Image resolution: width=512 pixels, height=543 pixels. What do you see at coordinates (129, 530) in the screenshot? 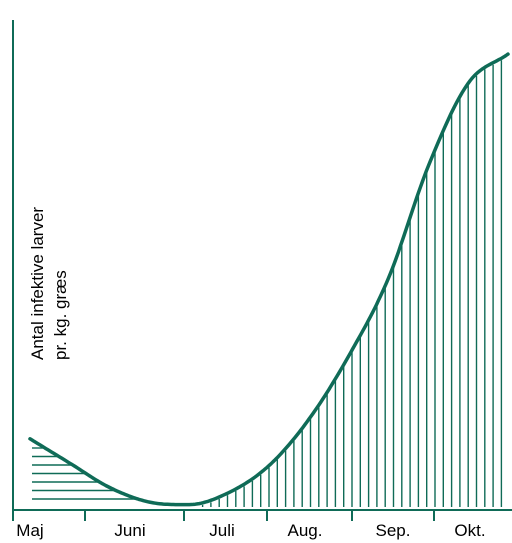
I see `x-tick-label: Juni` at bounding box center [129, 530].